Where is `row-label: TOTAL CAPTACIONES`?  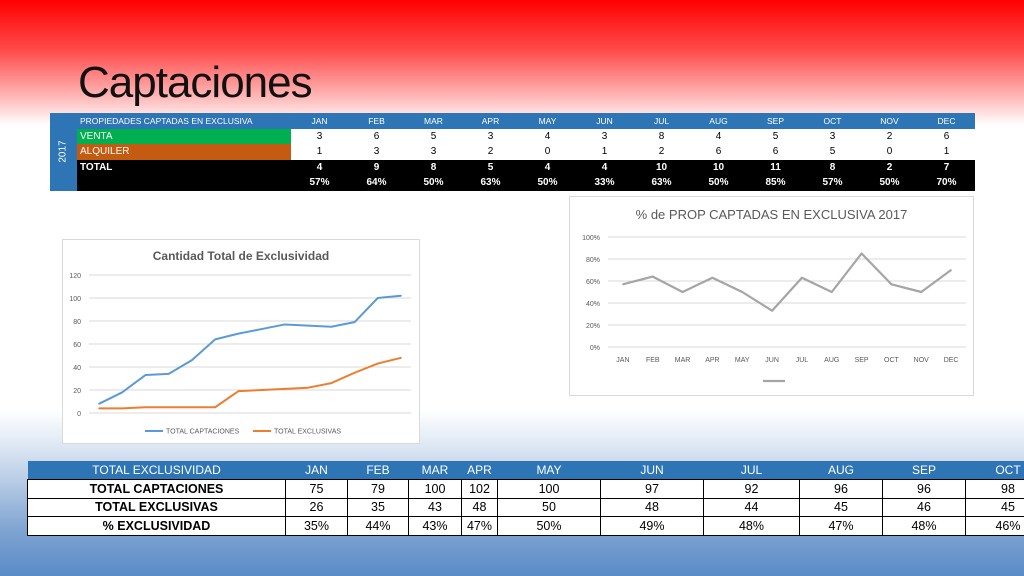 row-label: TOTAL CAPTACIONES is located at coordinates (156, 489).